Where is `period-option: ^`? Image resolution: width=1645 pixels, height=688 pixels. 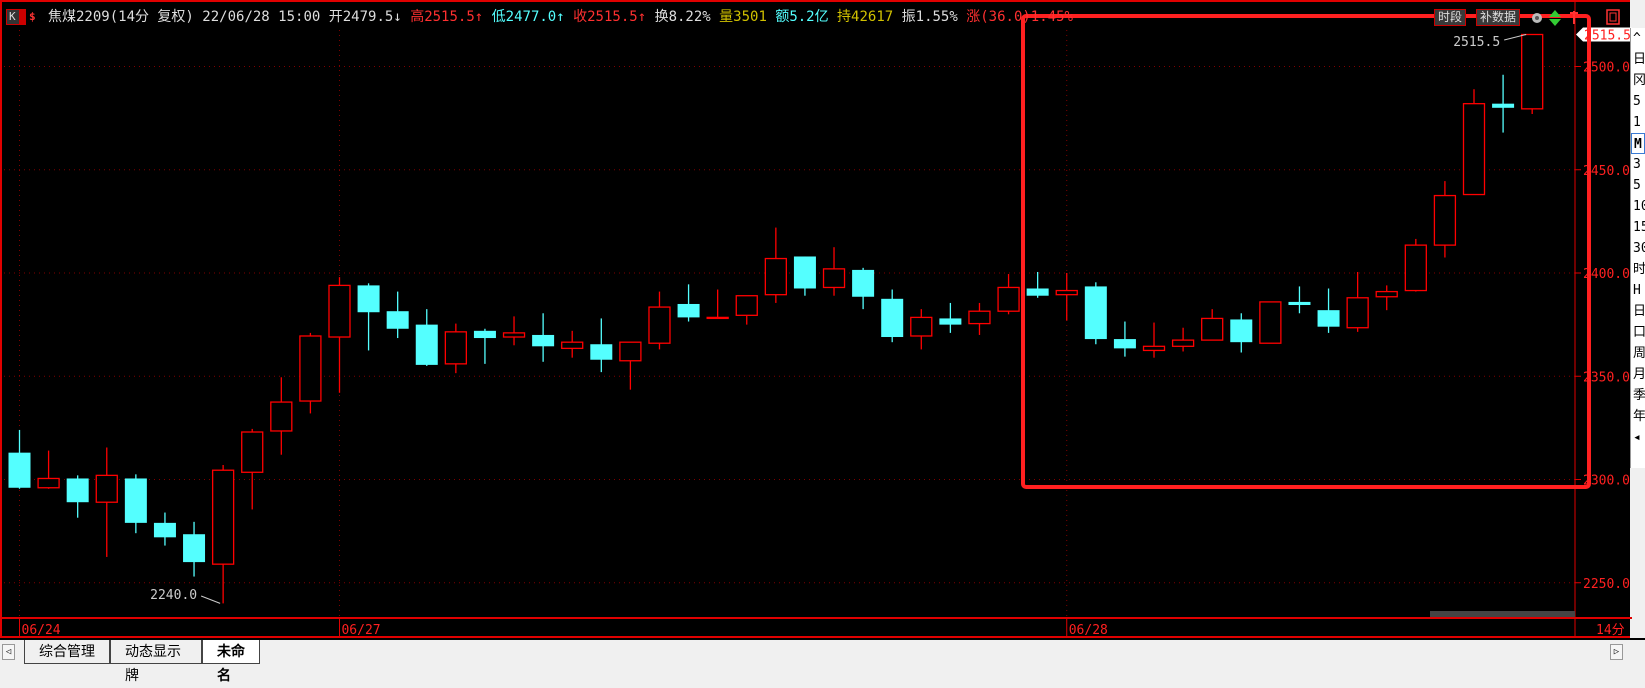
period-option: ^ is located at coordinates (1637, 38).